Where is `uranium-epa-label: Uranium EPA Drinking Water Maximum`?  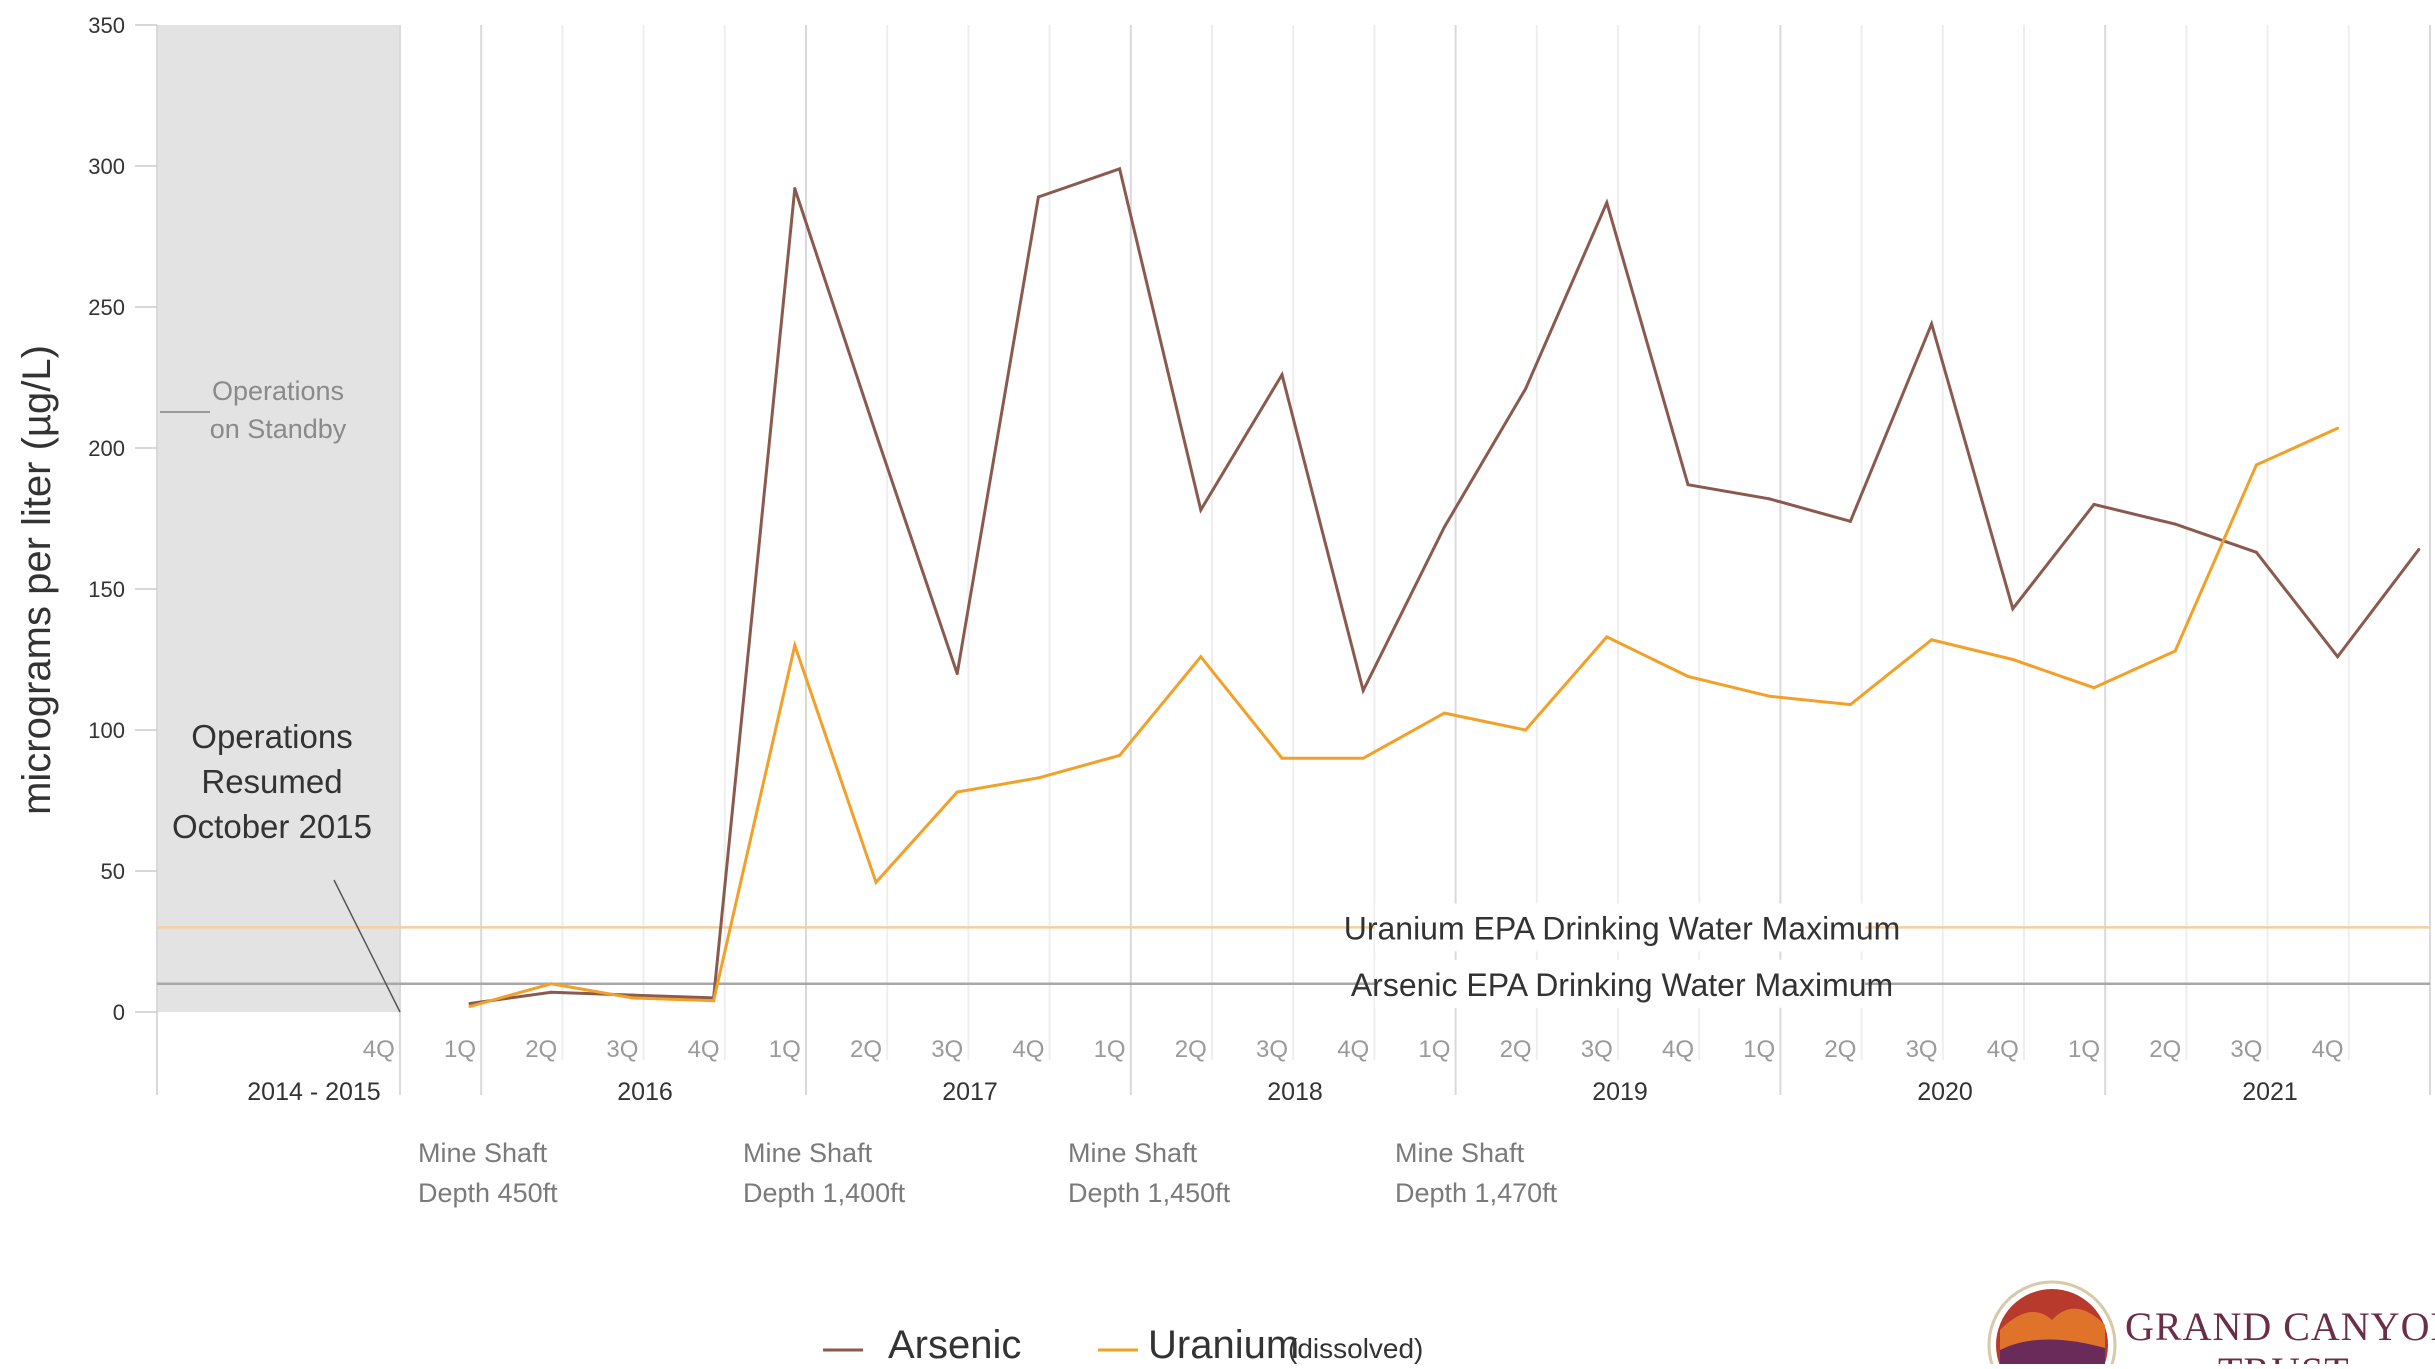
uranium-epa-label: Uranium EPA Drinking Water Maximum is located at coordinates (1622, 928).